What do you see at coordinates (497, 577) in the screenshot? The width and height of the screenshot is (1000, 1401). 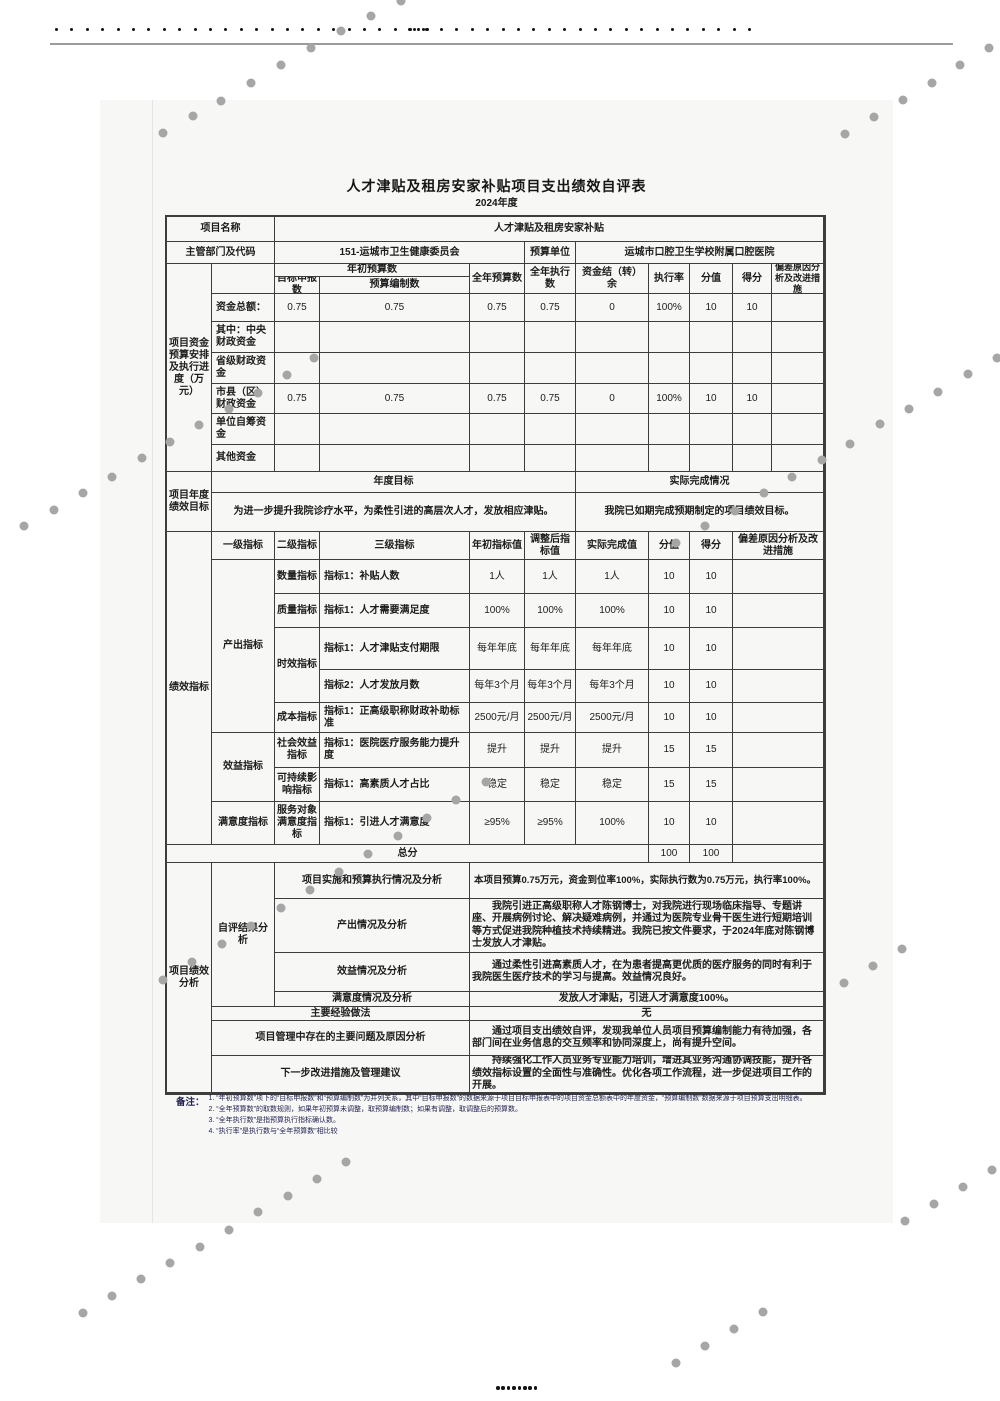 I see `indicator-initial: 1人` at bounding box center [497, 577].